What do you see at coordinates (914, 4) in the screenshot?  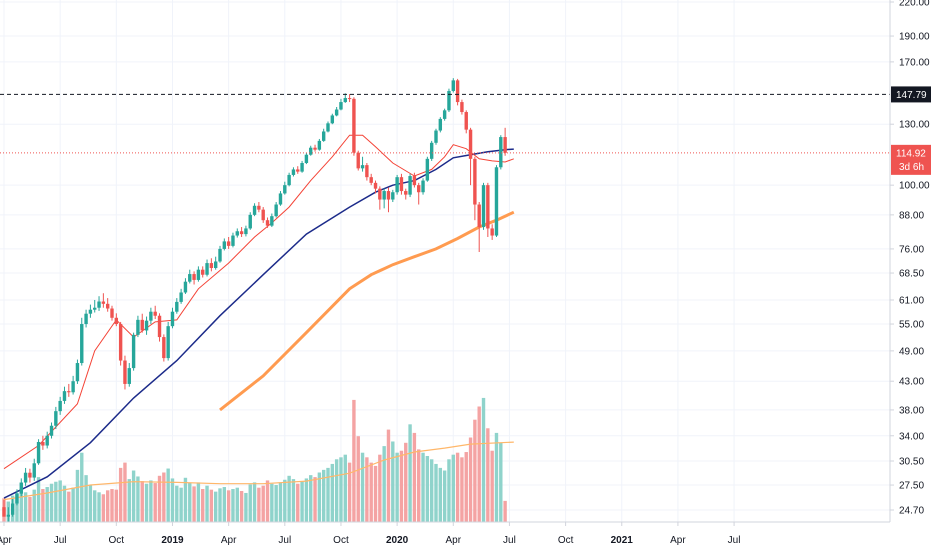 I see `y-tick-label: 220.00` at bounding box center [914, 4].